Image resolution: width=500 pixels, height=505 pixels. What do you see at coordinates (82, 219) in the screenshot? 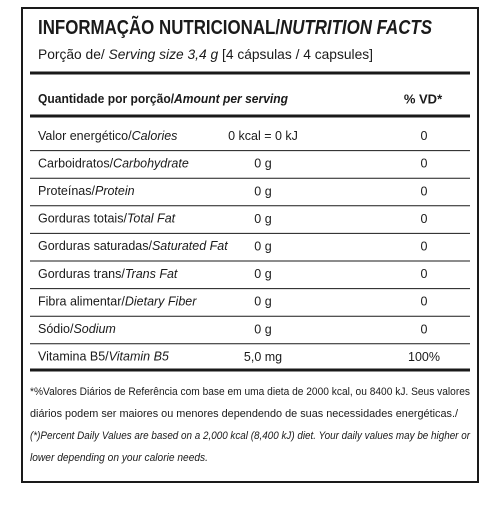
I see `label-pt: Gorduras totais/` at bounding box center [82, 219].